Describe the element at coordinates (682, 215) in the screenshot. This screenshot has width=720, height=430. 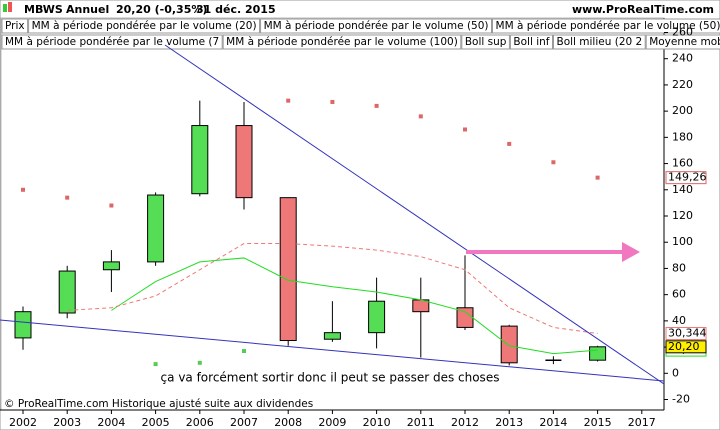
I see `y-tick-label: 120` at that location.